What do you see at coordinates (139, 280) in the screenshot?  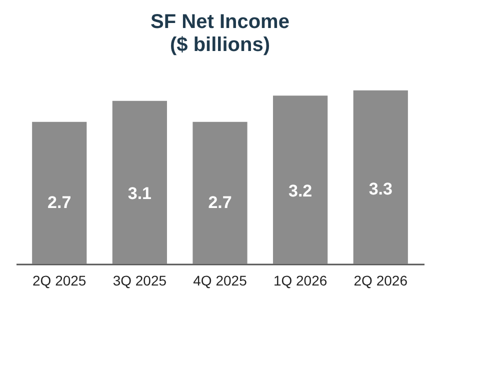 I see `x-tick-label: 3Q 2025` at bounding box center [139, 280].